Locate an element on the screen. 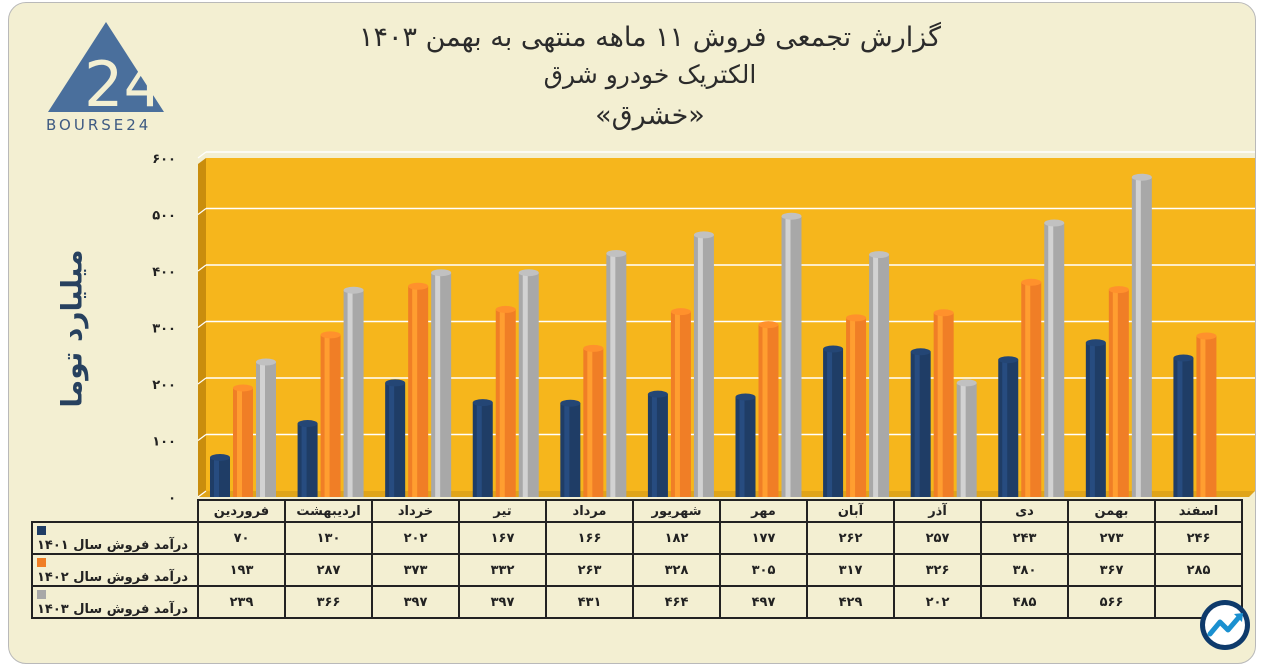 The width and height of the screenshot is (1271, 669). data-label: ۲۸۵ is located at coordinates (1198, 570).